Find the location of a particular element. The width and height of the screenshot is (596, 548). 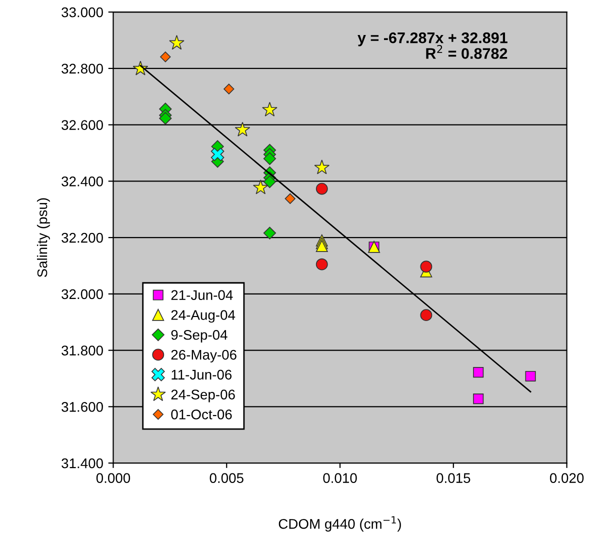

x-tick-label: 0.015 is located at coordinates (453, 478).